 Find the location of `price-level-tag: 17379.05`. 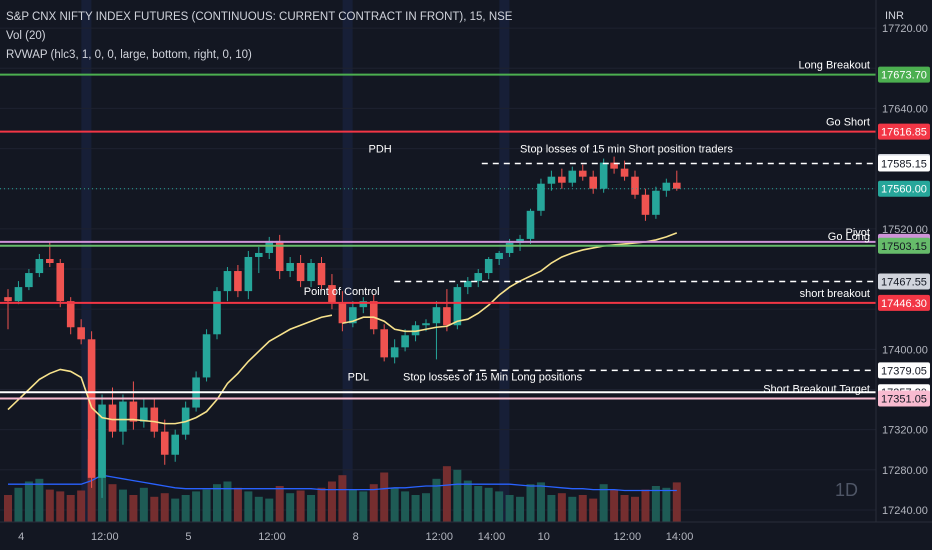

price-level-tag: 17379.05 is located at coordinates (904, 370).